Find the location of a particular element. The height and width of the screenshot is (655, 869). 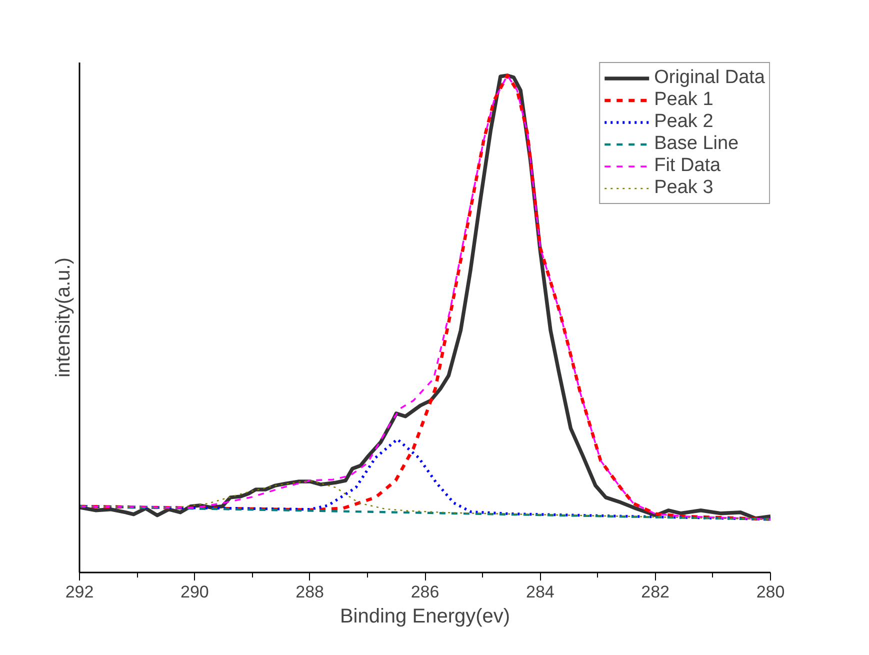

legend-label: Peak 3 is located at coordinates (684, 188).